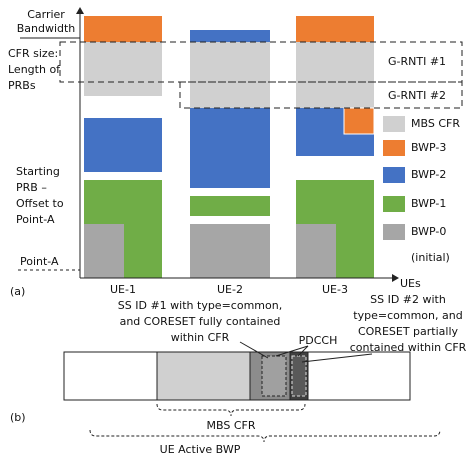 The height and width of the screenshot is (467, 474). Describe the element at coordinates (408, 299) in the screenshot. I see `text-line: SS ID #2 with` at that location.